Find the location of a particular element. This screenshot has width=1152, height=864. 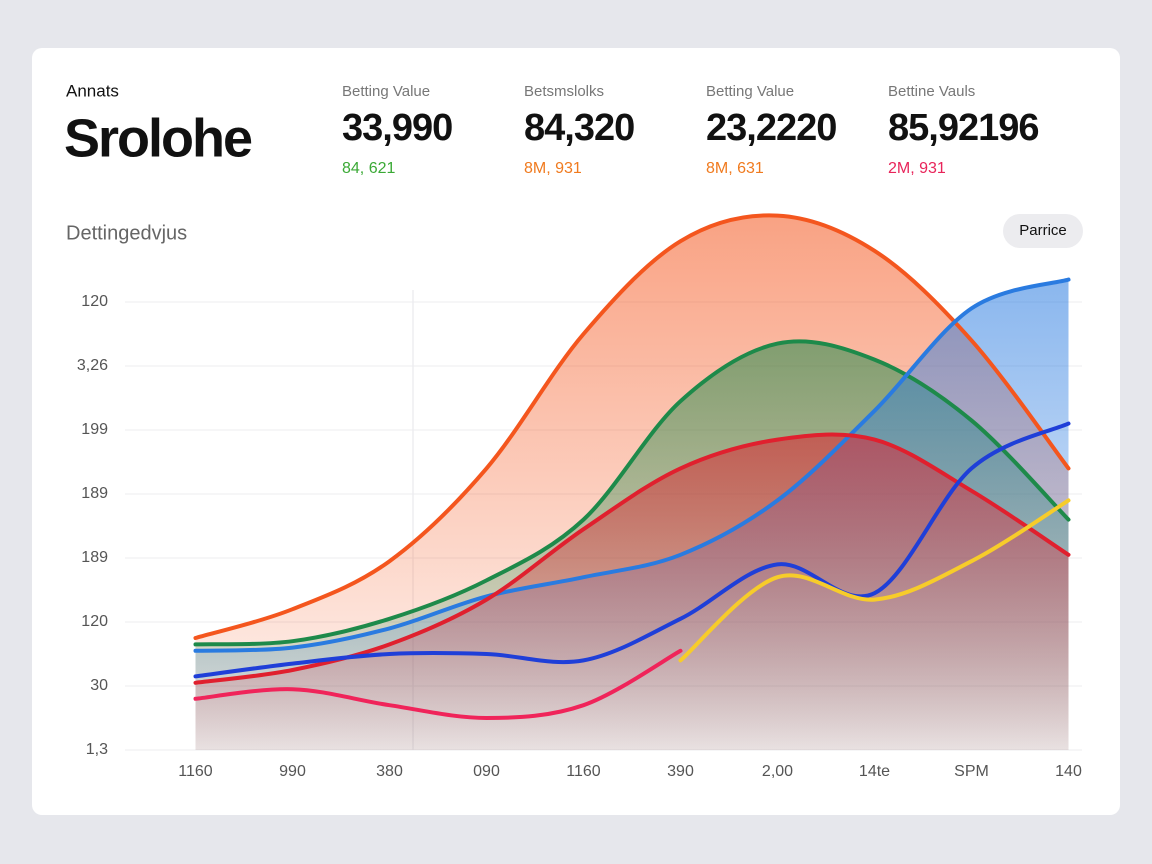

stat-value: 84,320 is located at coordinates (579, 128).